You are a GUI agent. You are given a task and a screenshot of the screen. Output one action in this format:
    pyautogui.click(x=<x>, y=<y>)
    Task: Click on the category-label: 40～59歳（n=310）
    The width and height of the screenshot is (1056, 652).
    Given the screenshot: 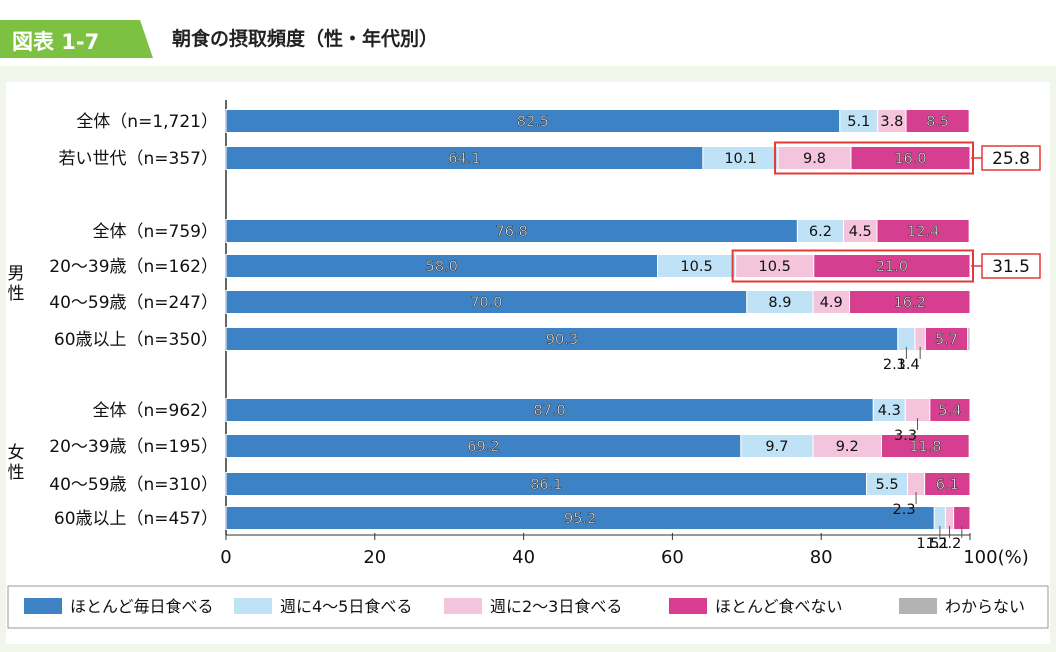 What is the action you would take?
    pyautogui.click(x=133, y=485)
    